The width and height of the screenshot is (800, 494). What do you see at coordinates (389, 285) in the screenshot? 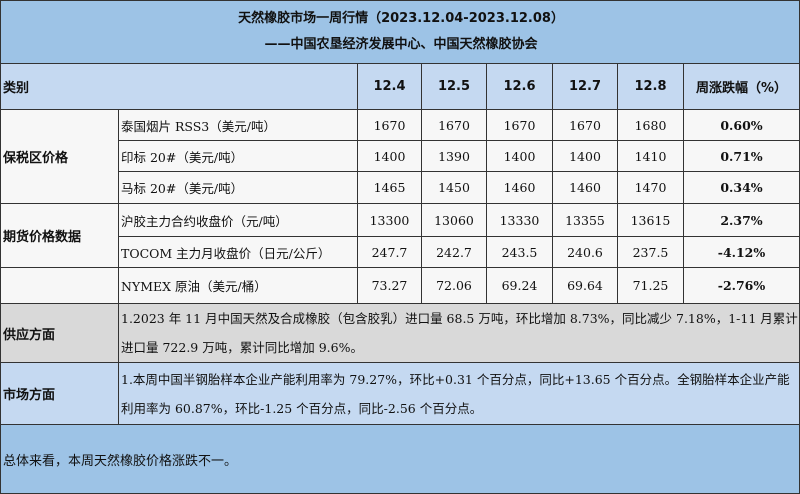
I see `price-cell: 73.27` at bounding box center [389, 285].